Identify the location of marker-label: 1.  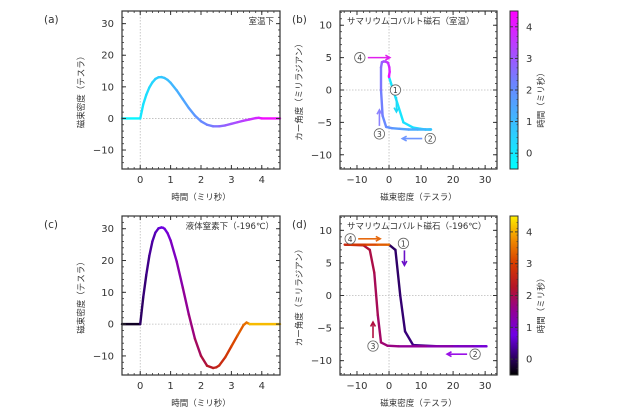
(395, 90).